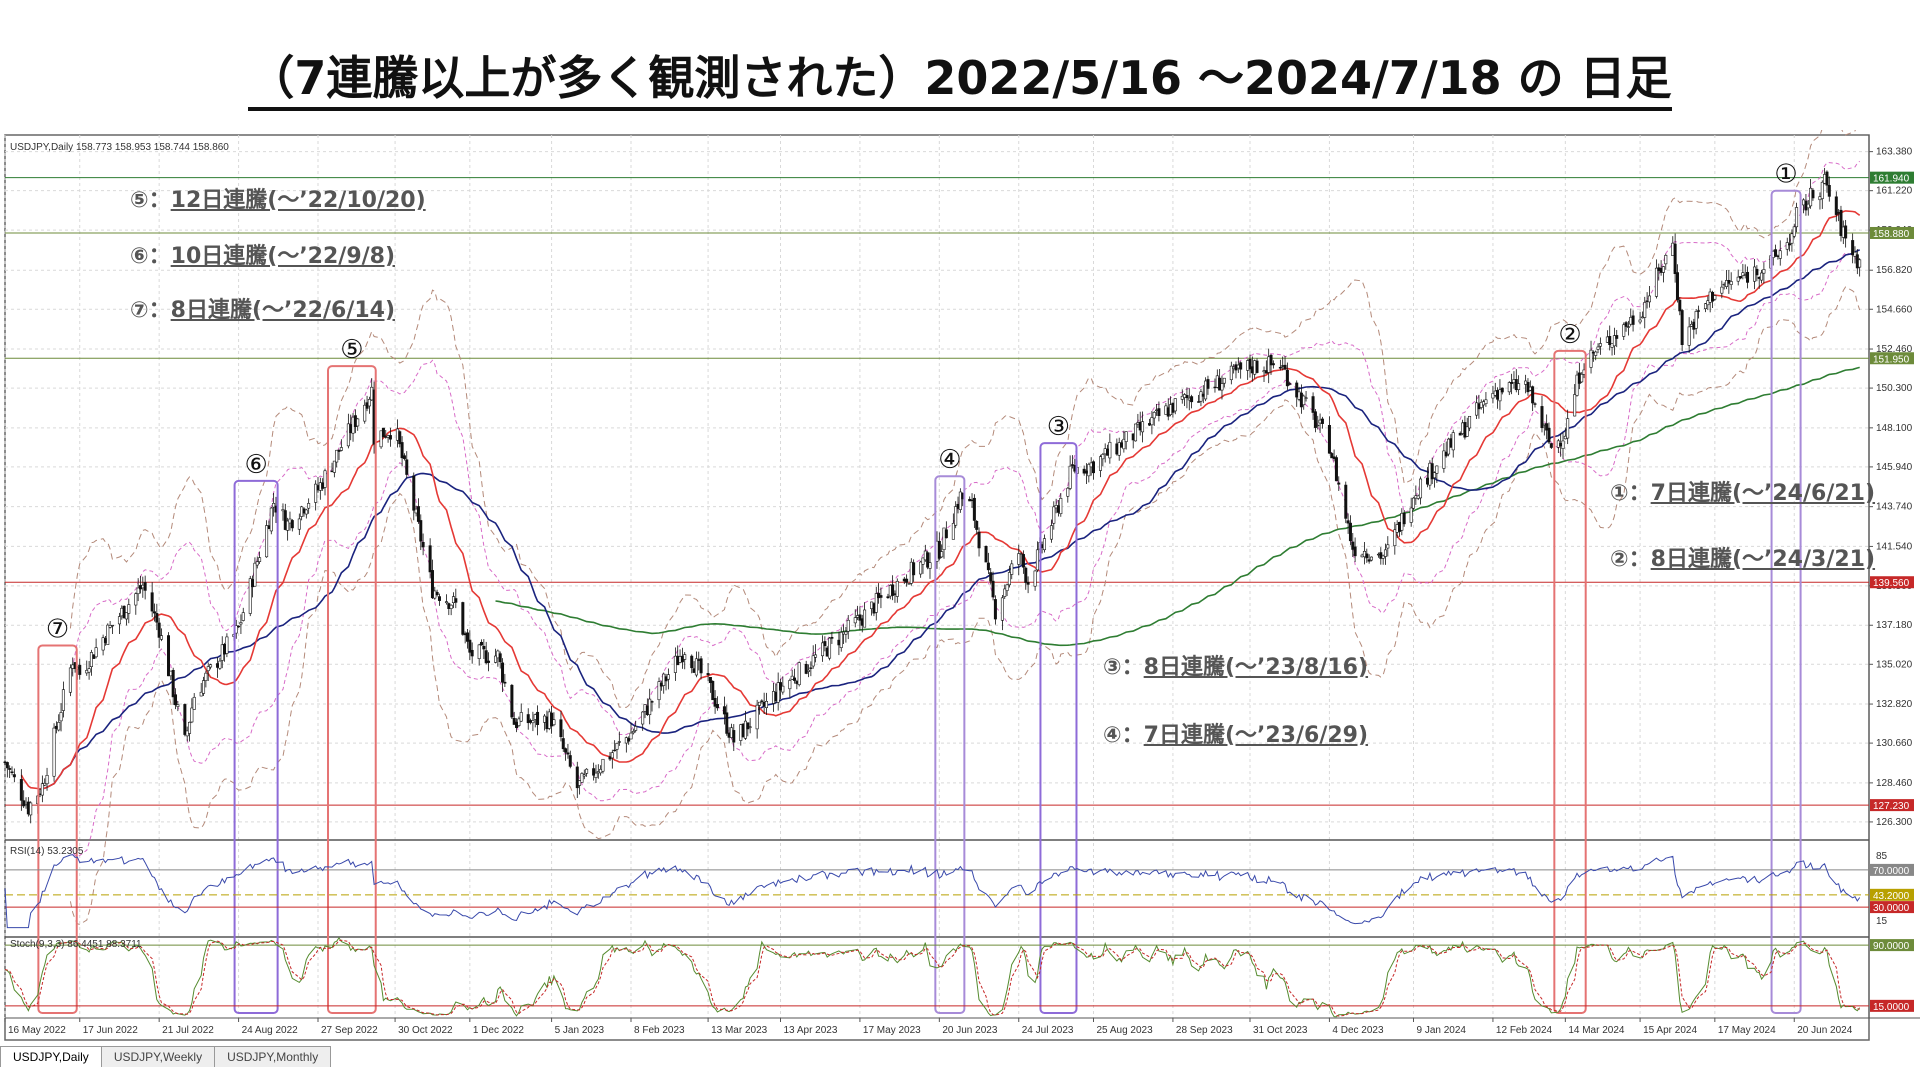  What do you see at coordinates (351, 350) in the screenshot?
I see `streak-marker: ⑤` at bounding box center [351, 350].